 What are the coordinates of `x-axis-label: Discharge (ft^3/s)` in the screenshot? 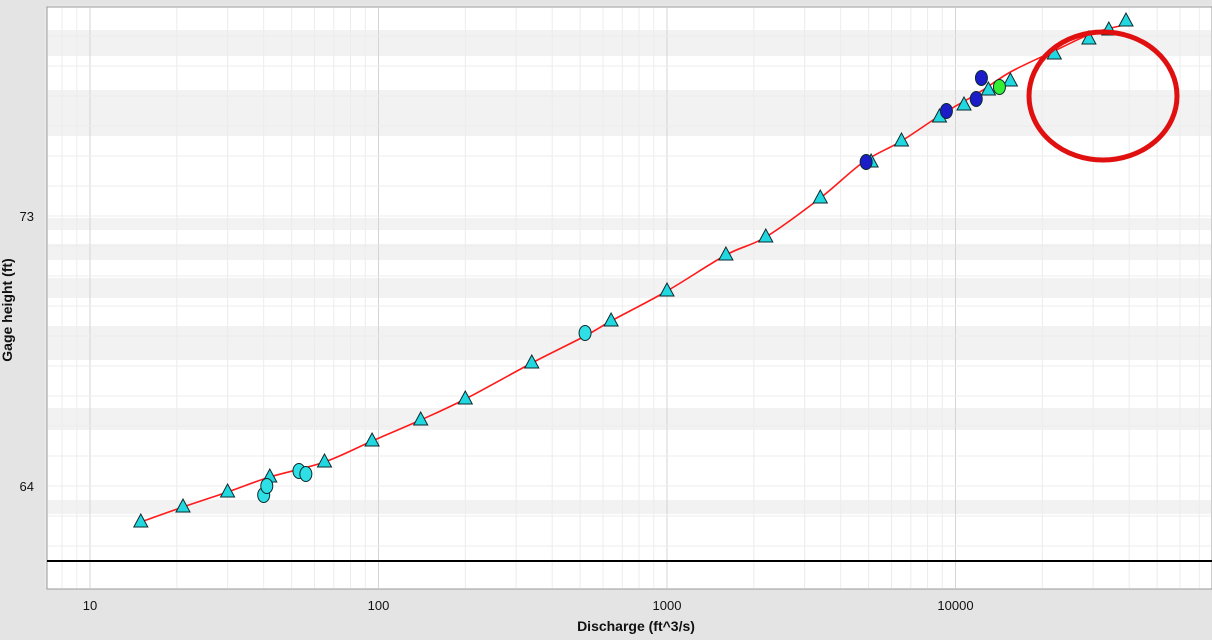 It's located at (636, 626).